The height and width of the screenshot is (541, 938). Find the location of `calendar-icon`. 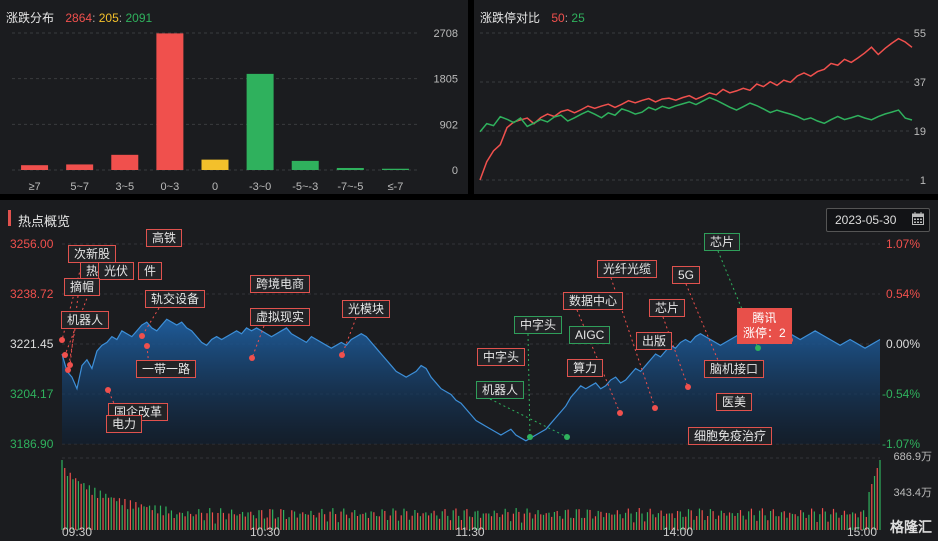

calendar-icon is located at coordinates (918, 218).